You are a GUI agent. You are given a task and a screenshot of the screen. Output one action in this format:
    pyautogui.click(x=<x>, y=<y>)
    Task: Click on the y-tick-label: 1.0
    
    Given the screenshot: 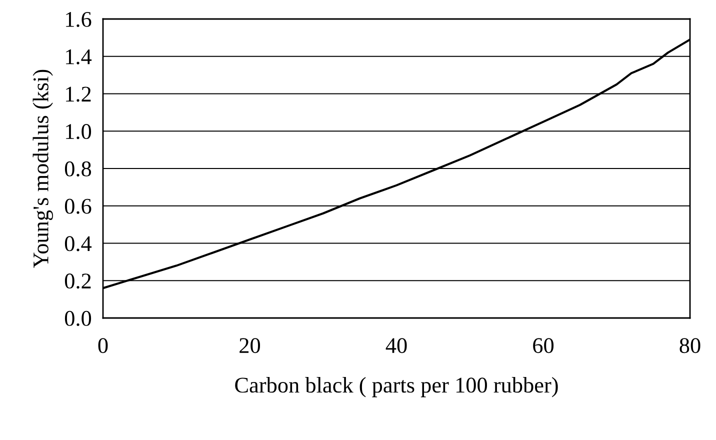 What is the action you would take?
    pyautogui.click(x=79, y=132)
    